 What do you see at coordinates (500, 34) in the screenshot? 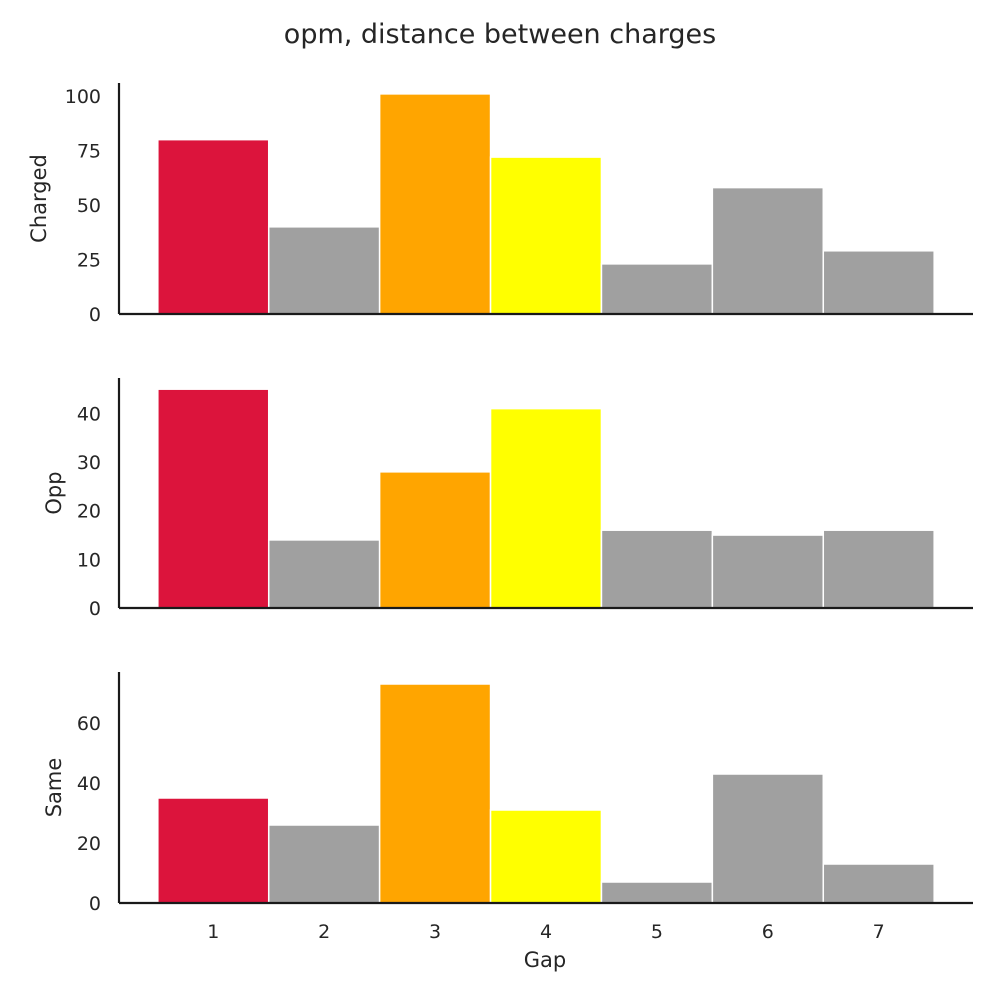
I see `chart-title: opm, distance between charges` at bounding box center [500, 34].